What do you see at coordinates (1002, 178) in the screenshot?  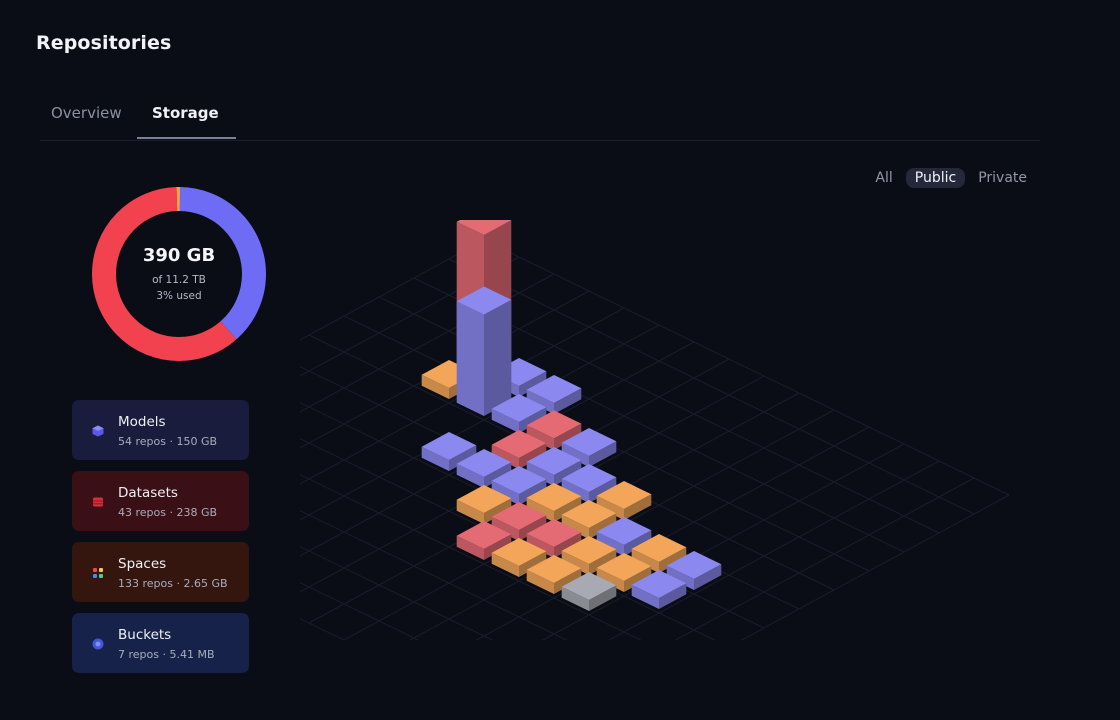 I see `filter-private: Private` at bounding box center [1002, 178].